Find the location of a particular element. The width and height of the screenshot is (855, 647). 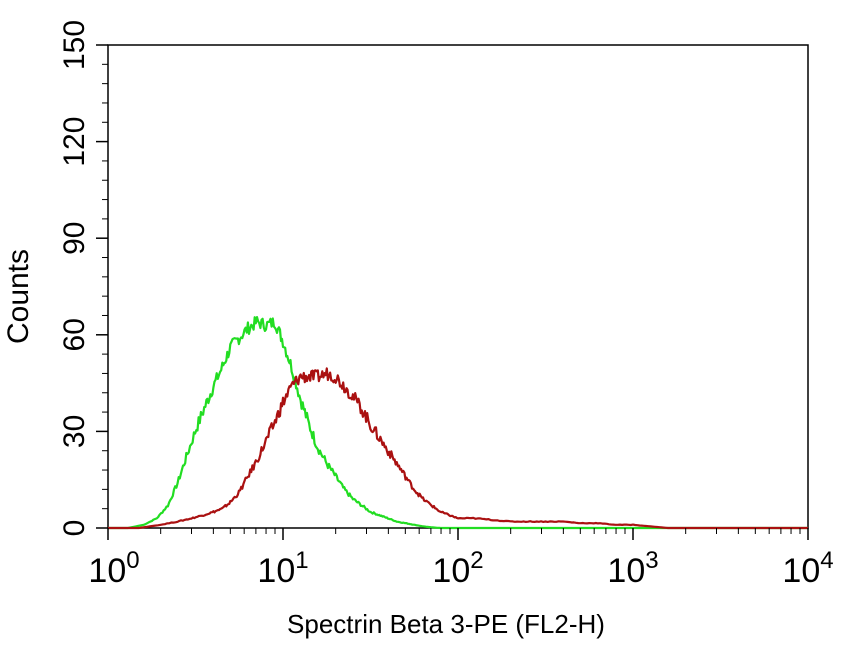

y-tick-label: 30 is located at coordinates (74, 431).